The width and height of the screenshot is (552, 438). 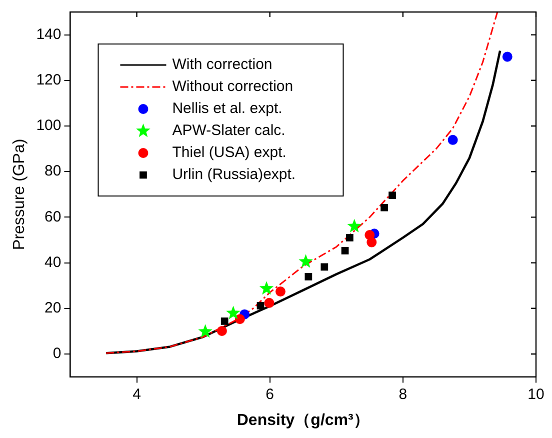 What do you see at coordinates (136, 394) in the screenshot?
I see `x-tick-label: 4` at bounding box center [136, 394].